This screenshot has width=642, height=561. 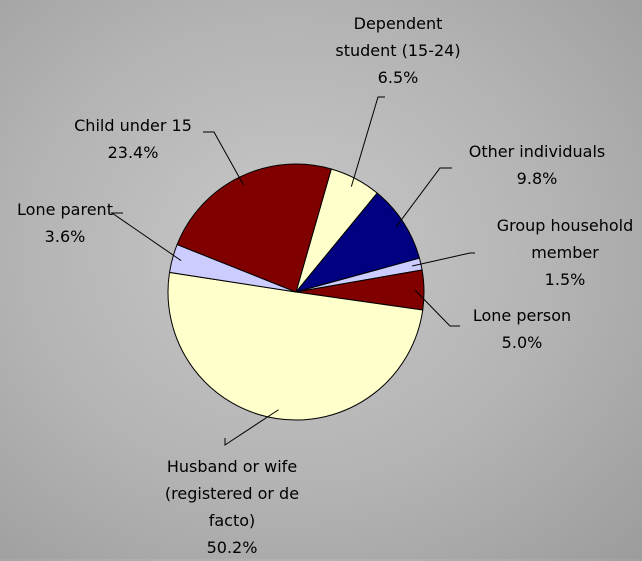 What do you see at coordinates (565, 279) in the screenshot?
I see `value-label: 1.5%` at bounding box center [565, 279].